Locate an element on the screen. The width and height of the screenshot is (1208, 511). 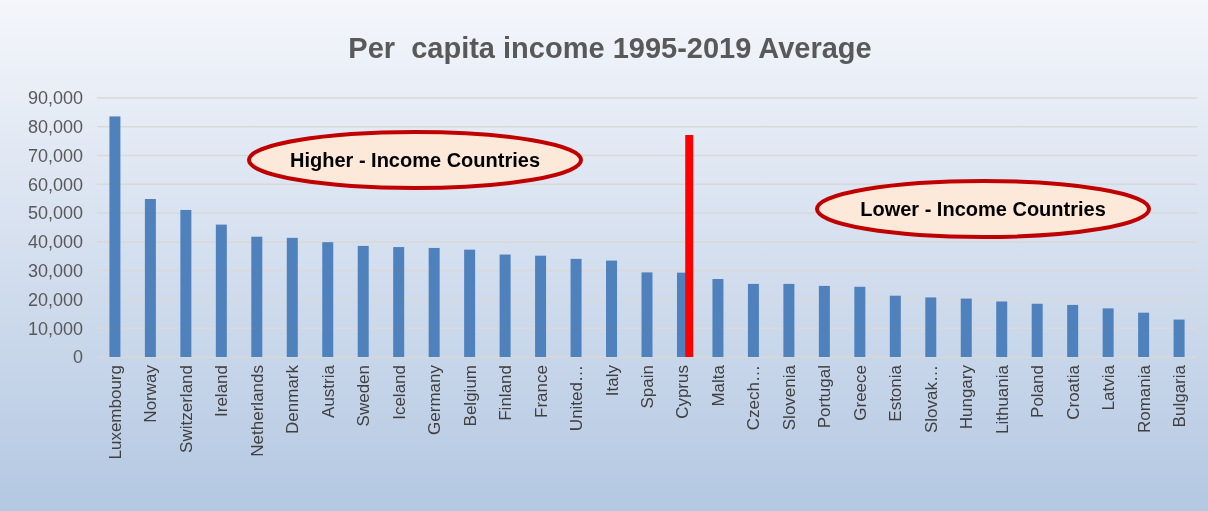
y-tick-label: 0 is located at coordinates (77, 357).